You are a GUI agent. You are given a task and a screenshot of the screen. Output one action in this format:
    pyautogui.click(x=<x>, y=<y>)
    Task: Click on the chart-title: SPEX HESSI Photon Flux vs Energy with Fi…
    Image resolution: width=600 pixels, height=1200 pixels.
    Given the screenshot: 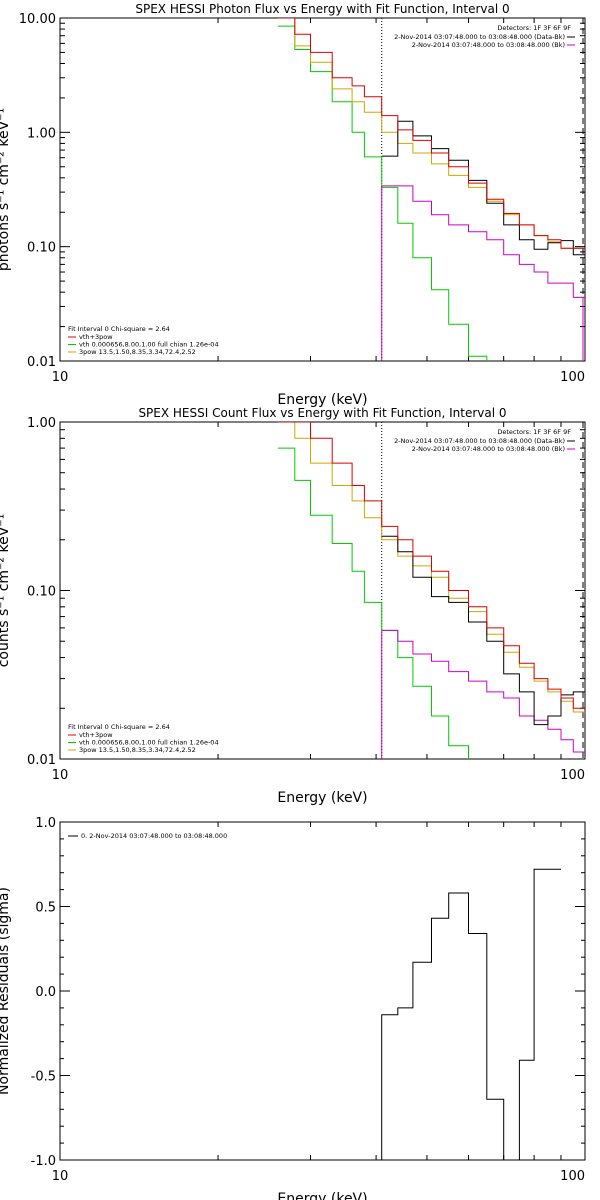 What is the action you would take?
    pyautogui.click(x=322, y=9)
    